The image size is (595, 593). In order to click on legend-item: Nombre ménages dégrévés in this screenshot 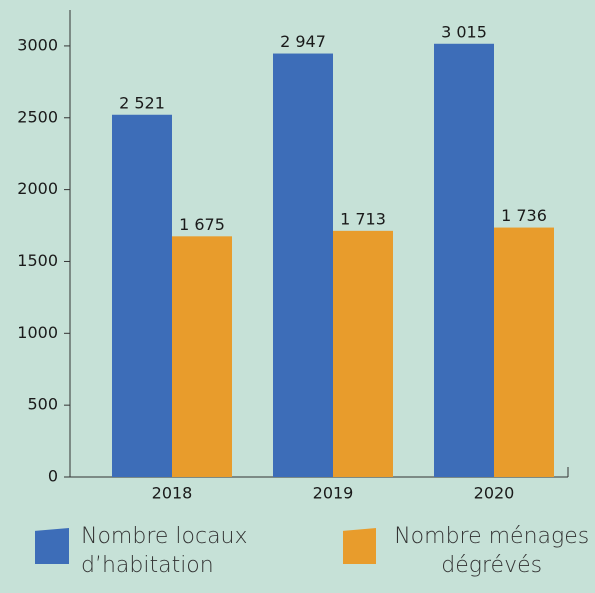, I will do `click(469, 551)`.